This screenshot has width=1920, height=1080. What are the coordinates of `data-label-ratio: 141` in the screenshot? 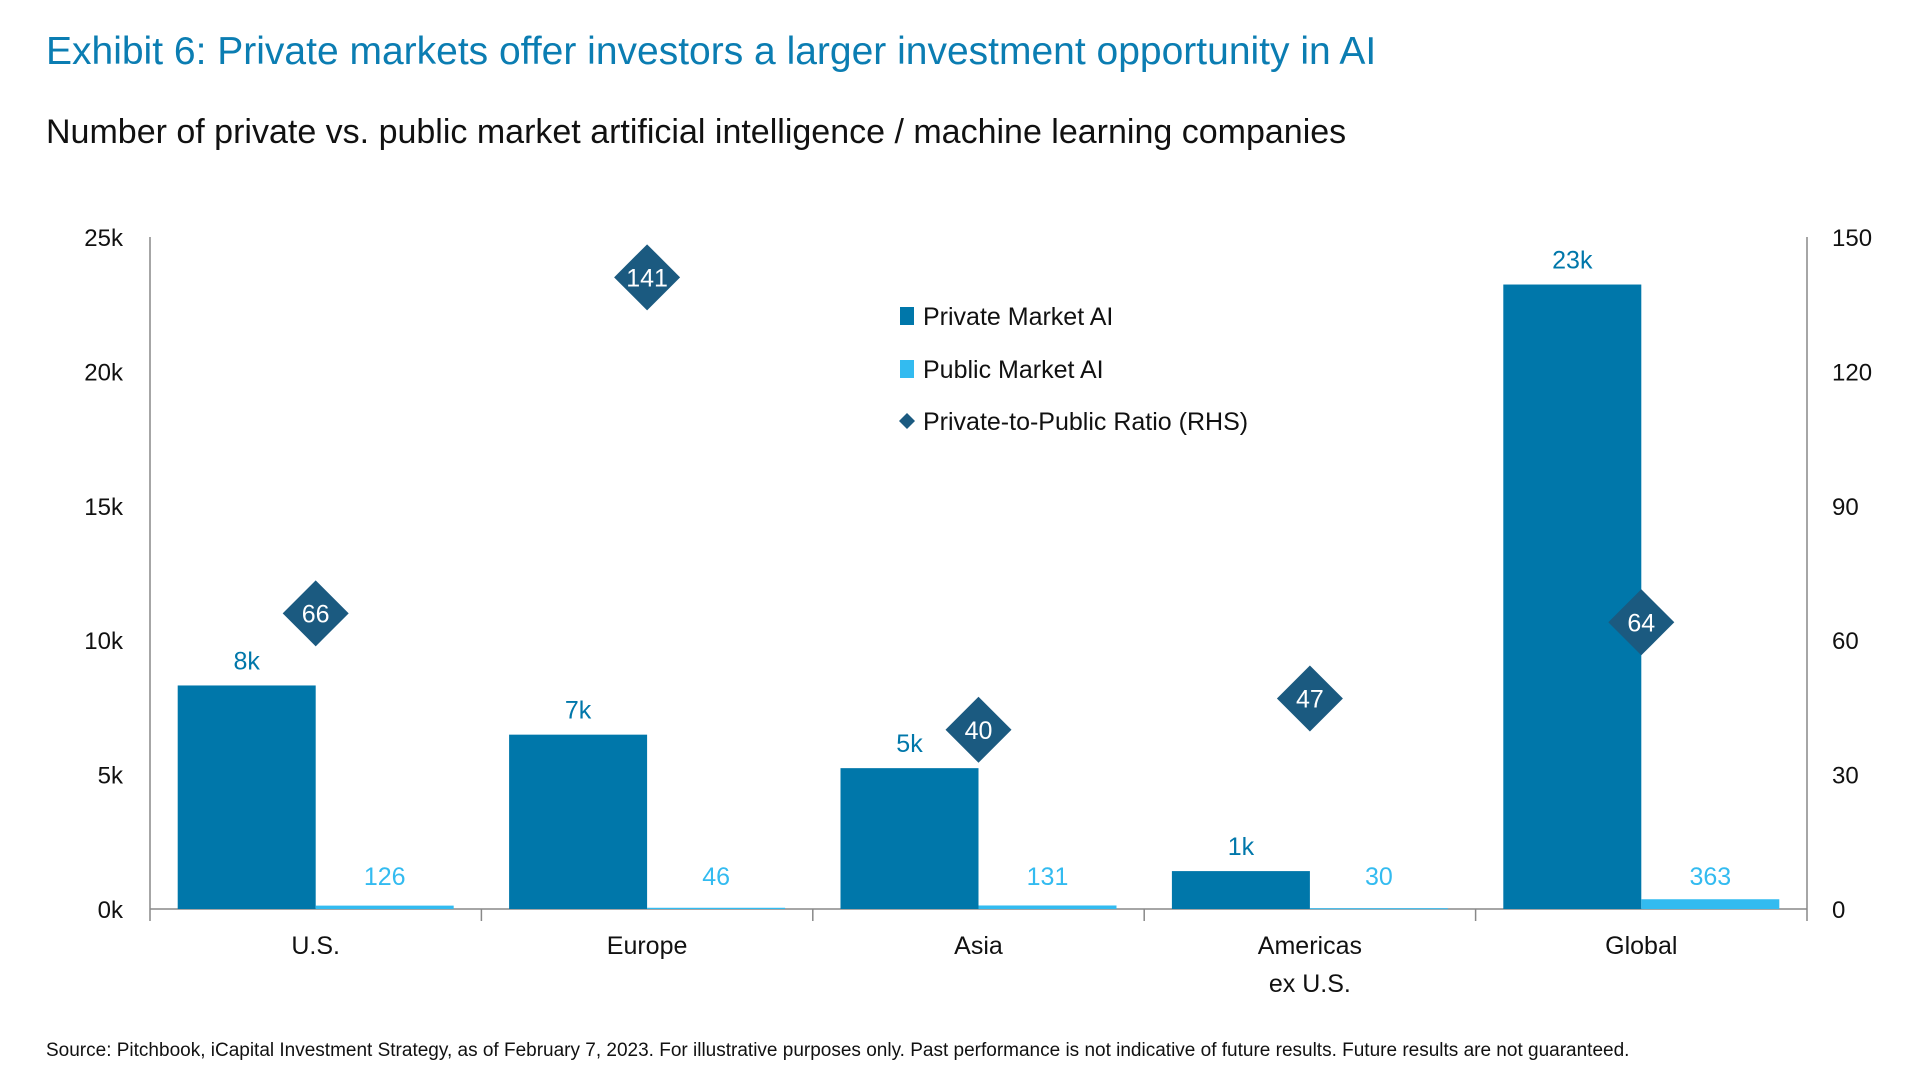 It's located at (647, 278).